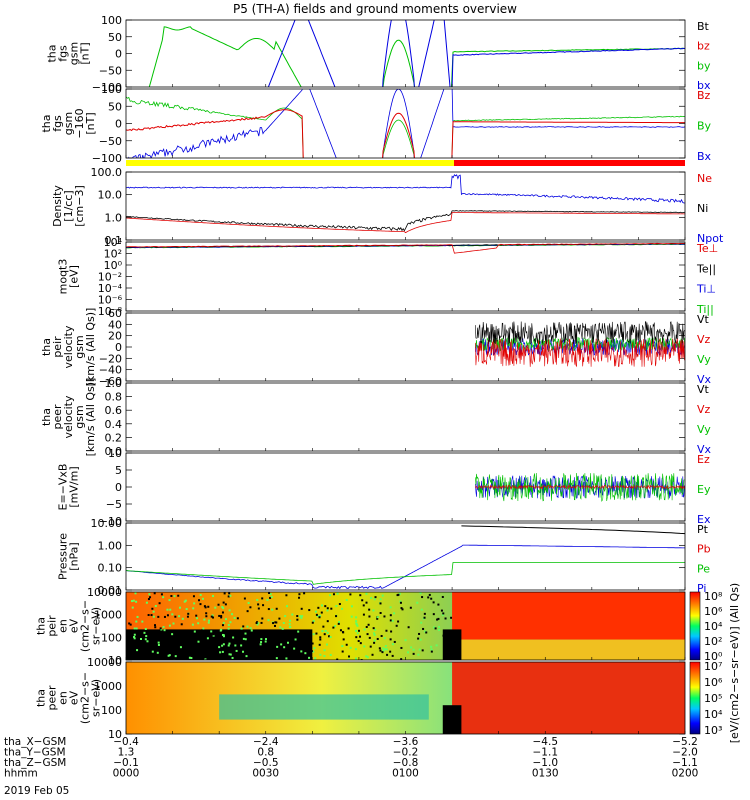 Image resolution: width=750 pixels, height=800 pixels. What do you see at coordinates (713, 656) in the screenshot?
I see `cb-ion-tick: 10⁰` at bounding box center [713, 656].